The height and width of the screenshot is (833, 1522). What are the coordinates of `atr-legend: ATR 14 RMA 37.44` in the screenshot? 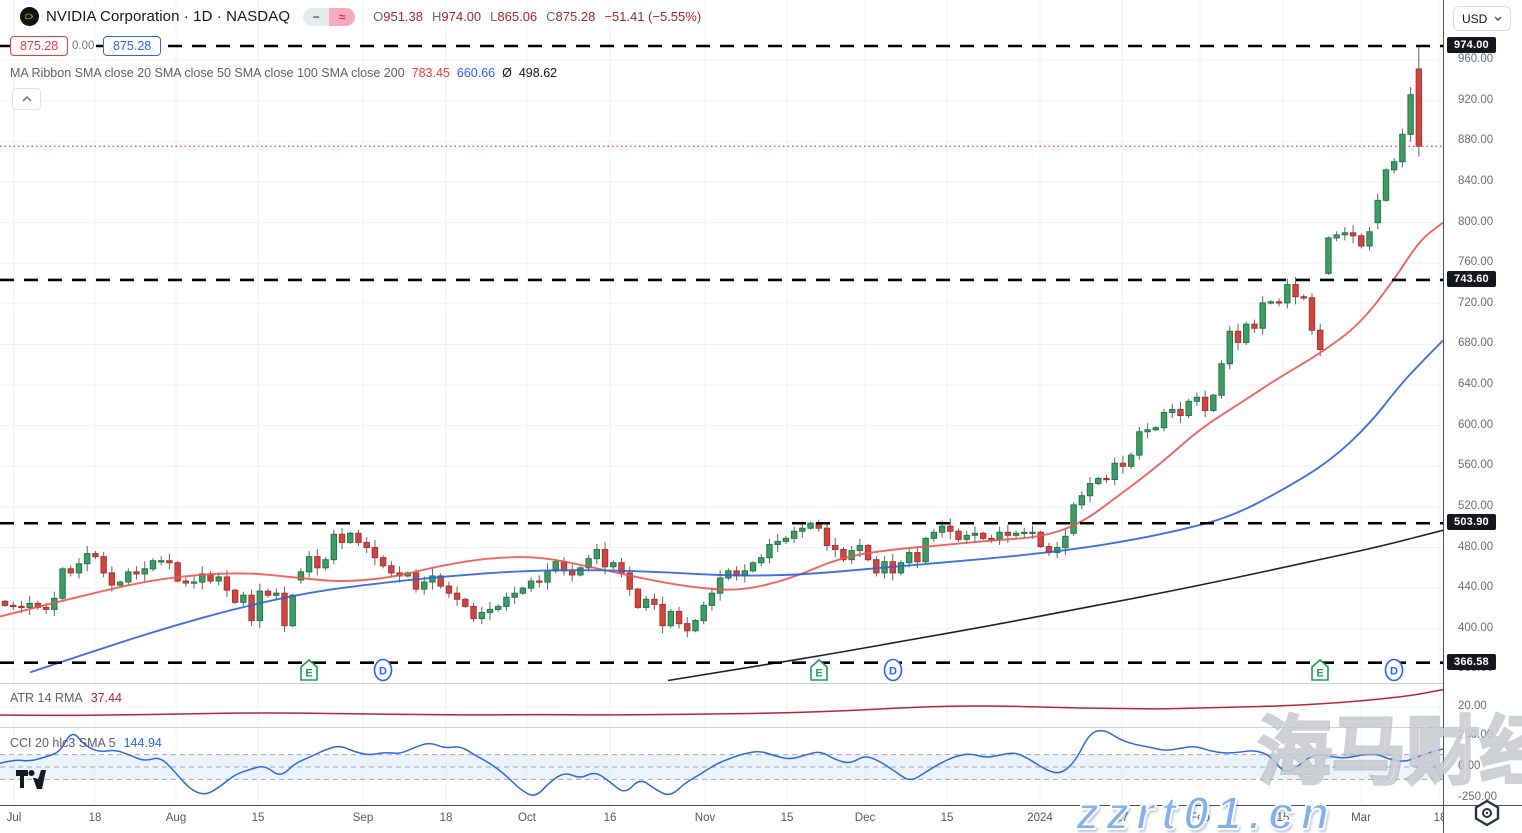 It's located at (66, 698).